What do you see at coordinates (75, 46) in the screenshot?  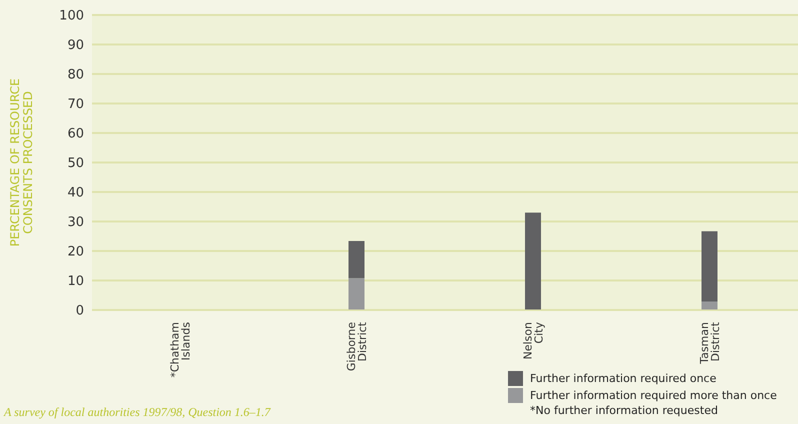 I see `y-tick-label: 90` at bounding box center [75, 46].